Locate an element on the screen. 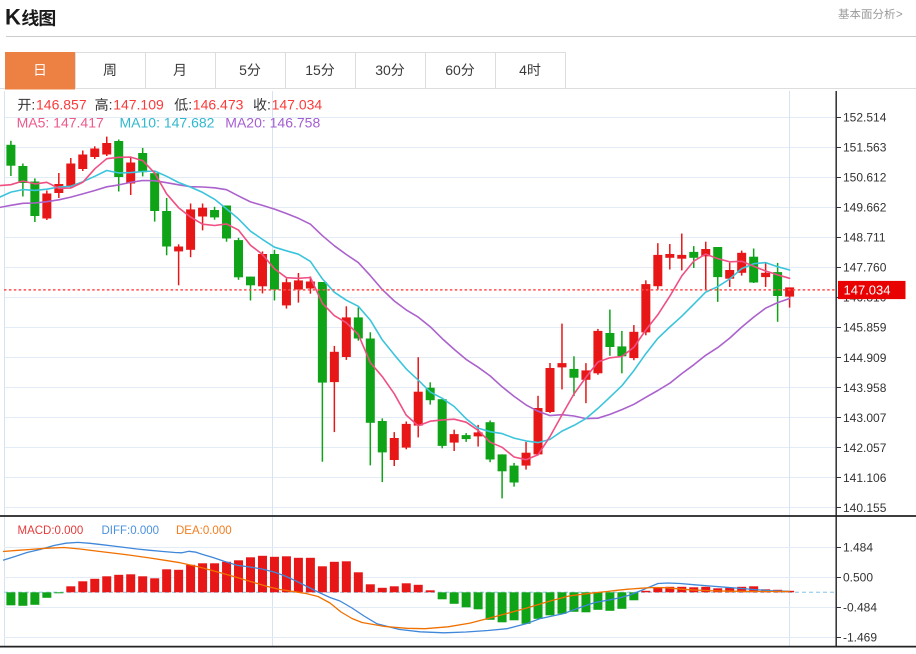  svg-text: 147.109 is located at coordinates (138, 105).